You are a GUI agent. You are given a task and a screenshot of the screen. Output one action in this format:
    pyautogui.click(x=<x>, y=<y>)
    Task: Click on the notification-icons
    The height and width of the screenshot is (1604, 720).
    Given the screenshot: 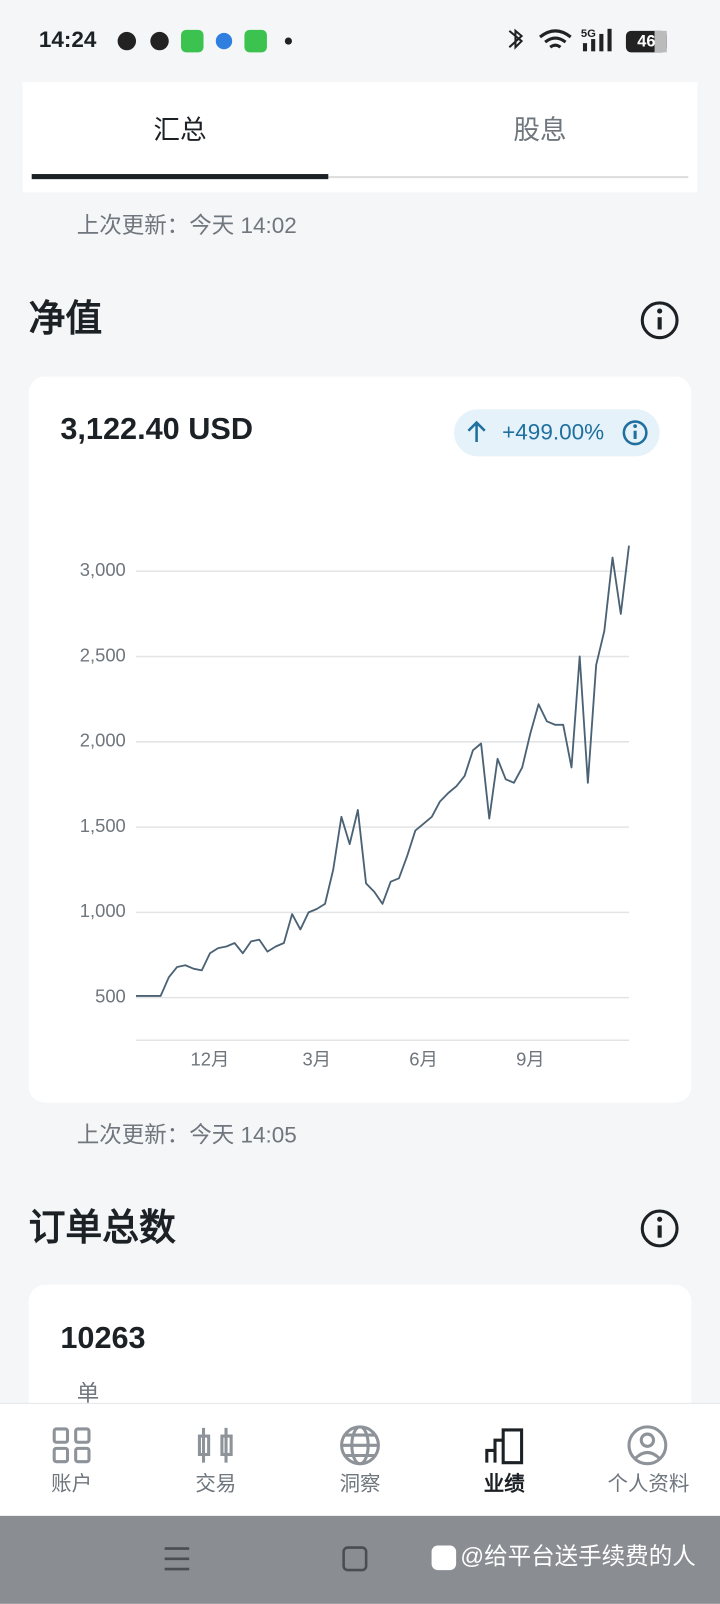 What is the action you would take?
    pyautogui.click(x=204, y=41)
    